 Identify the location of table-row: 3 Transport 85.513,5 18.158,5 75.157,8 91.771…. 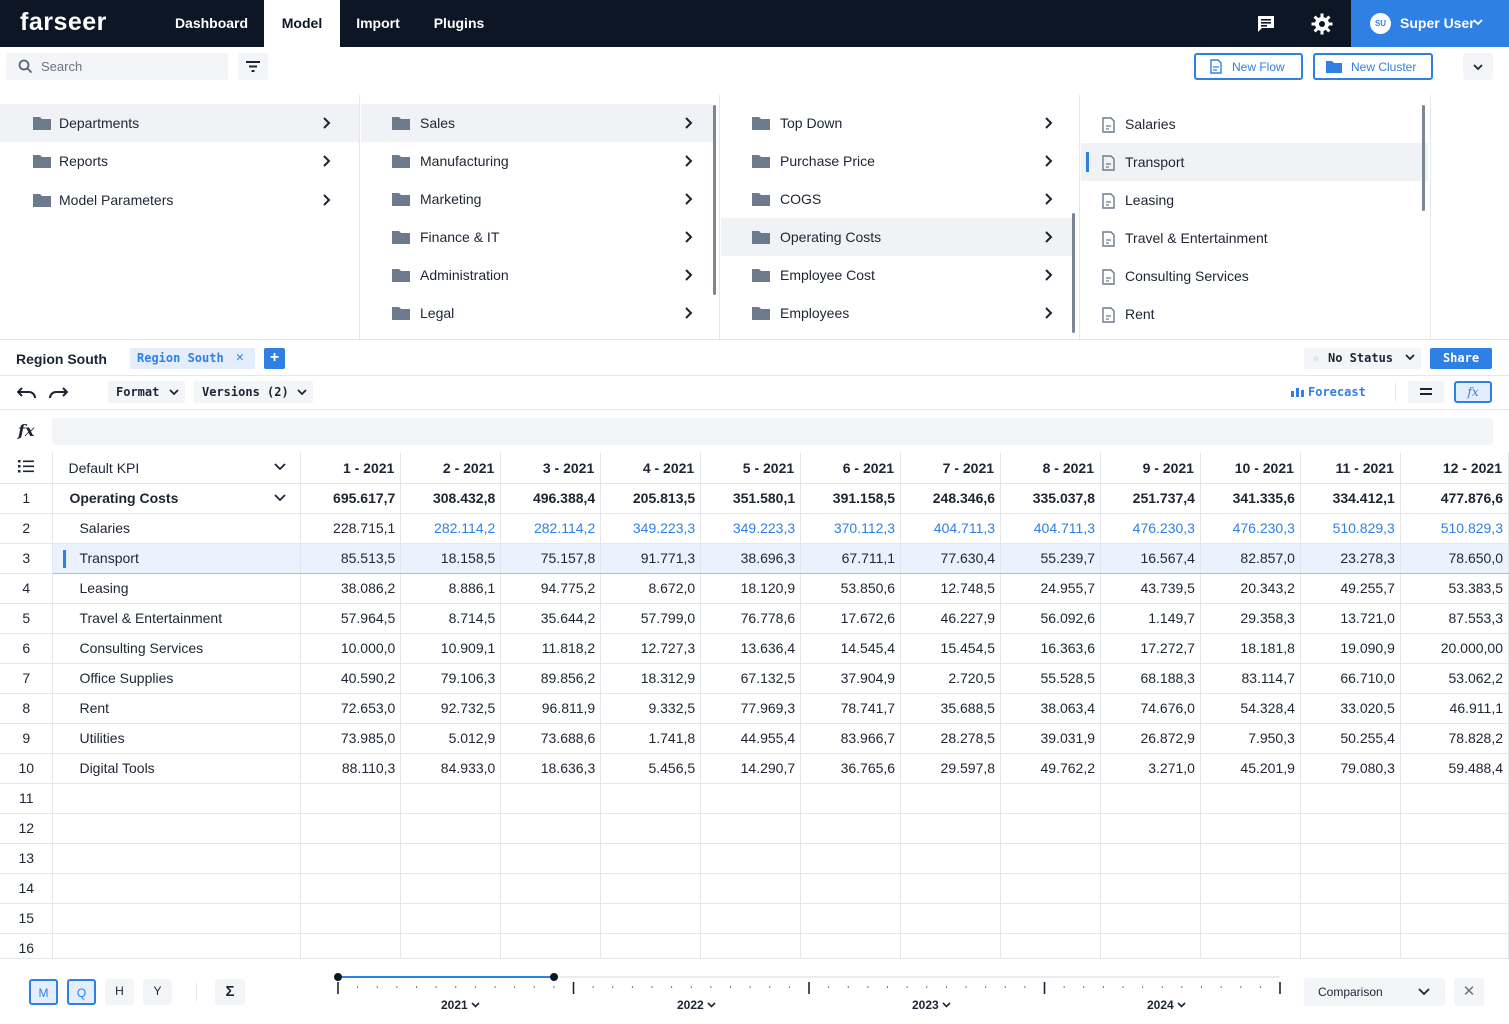
(754, 558).